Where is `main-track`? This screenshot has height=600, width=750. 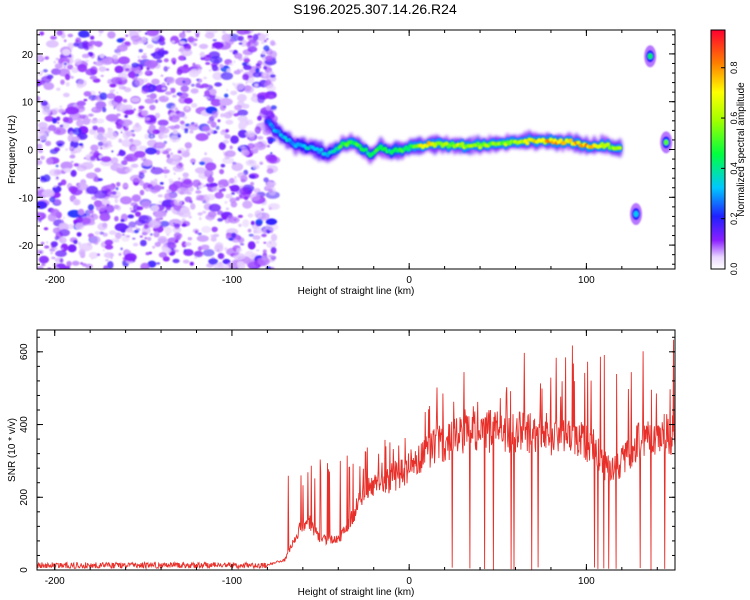 main-track is located at coordinates (443, 138).